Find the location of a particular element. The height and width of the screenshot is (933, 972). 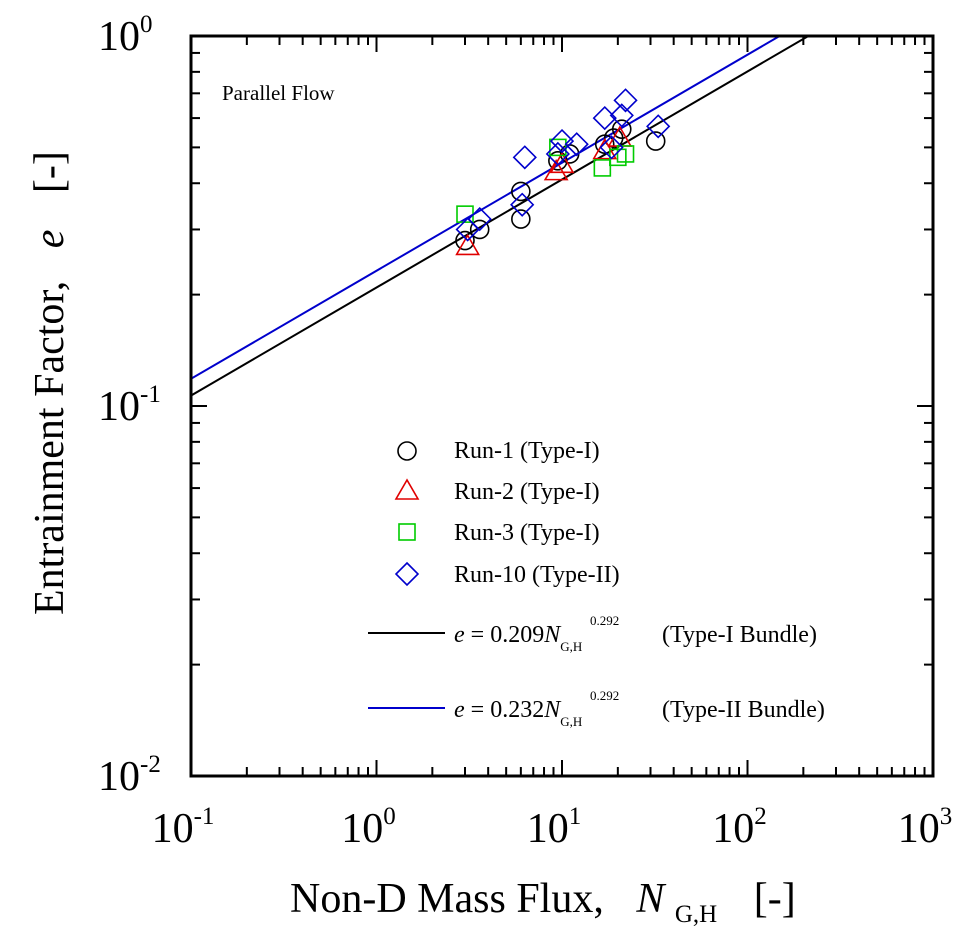

legend-desc-type-2: (Type-II Bundle) is located at coordinates (743, 710).